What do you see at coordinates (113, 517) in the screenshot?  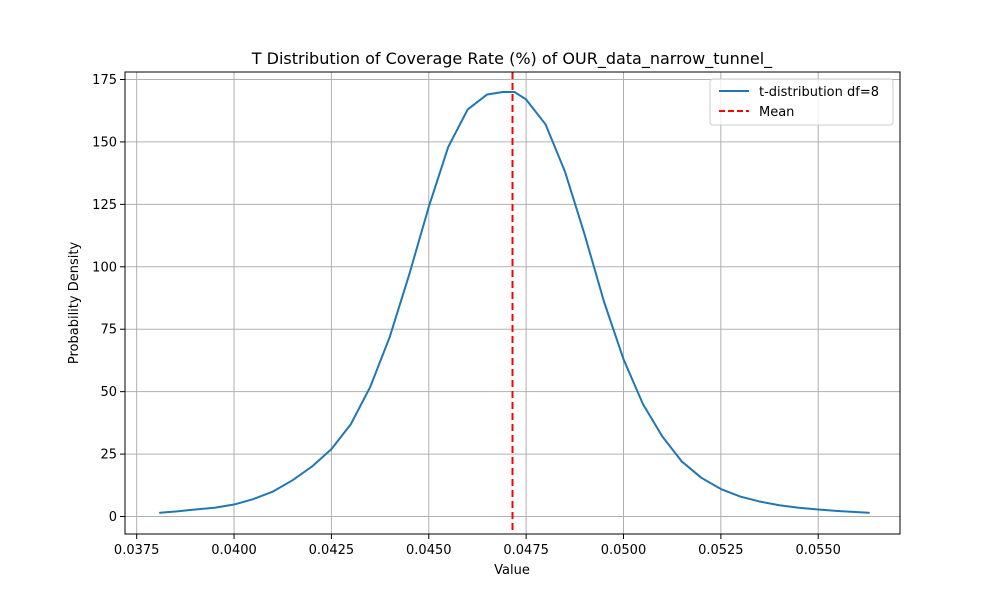 I see `y-tick-label: 0` at bounding box center [113, 517].